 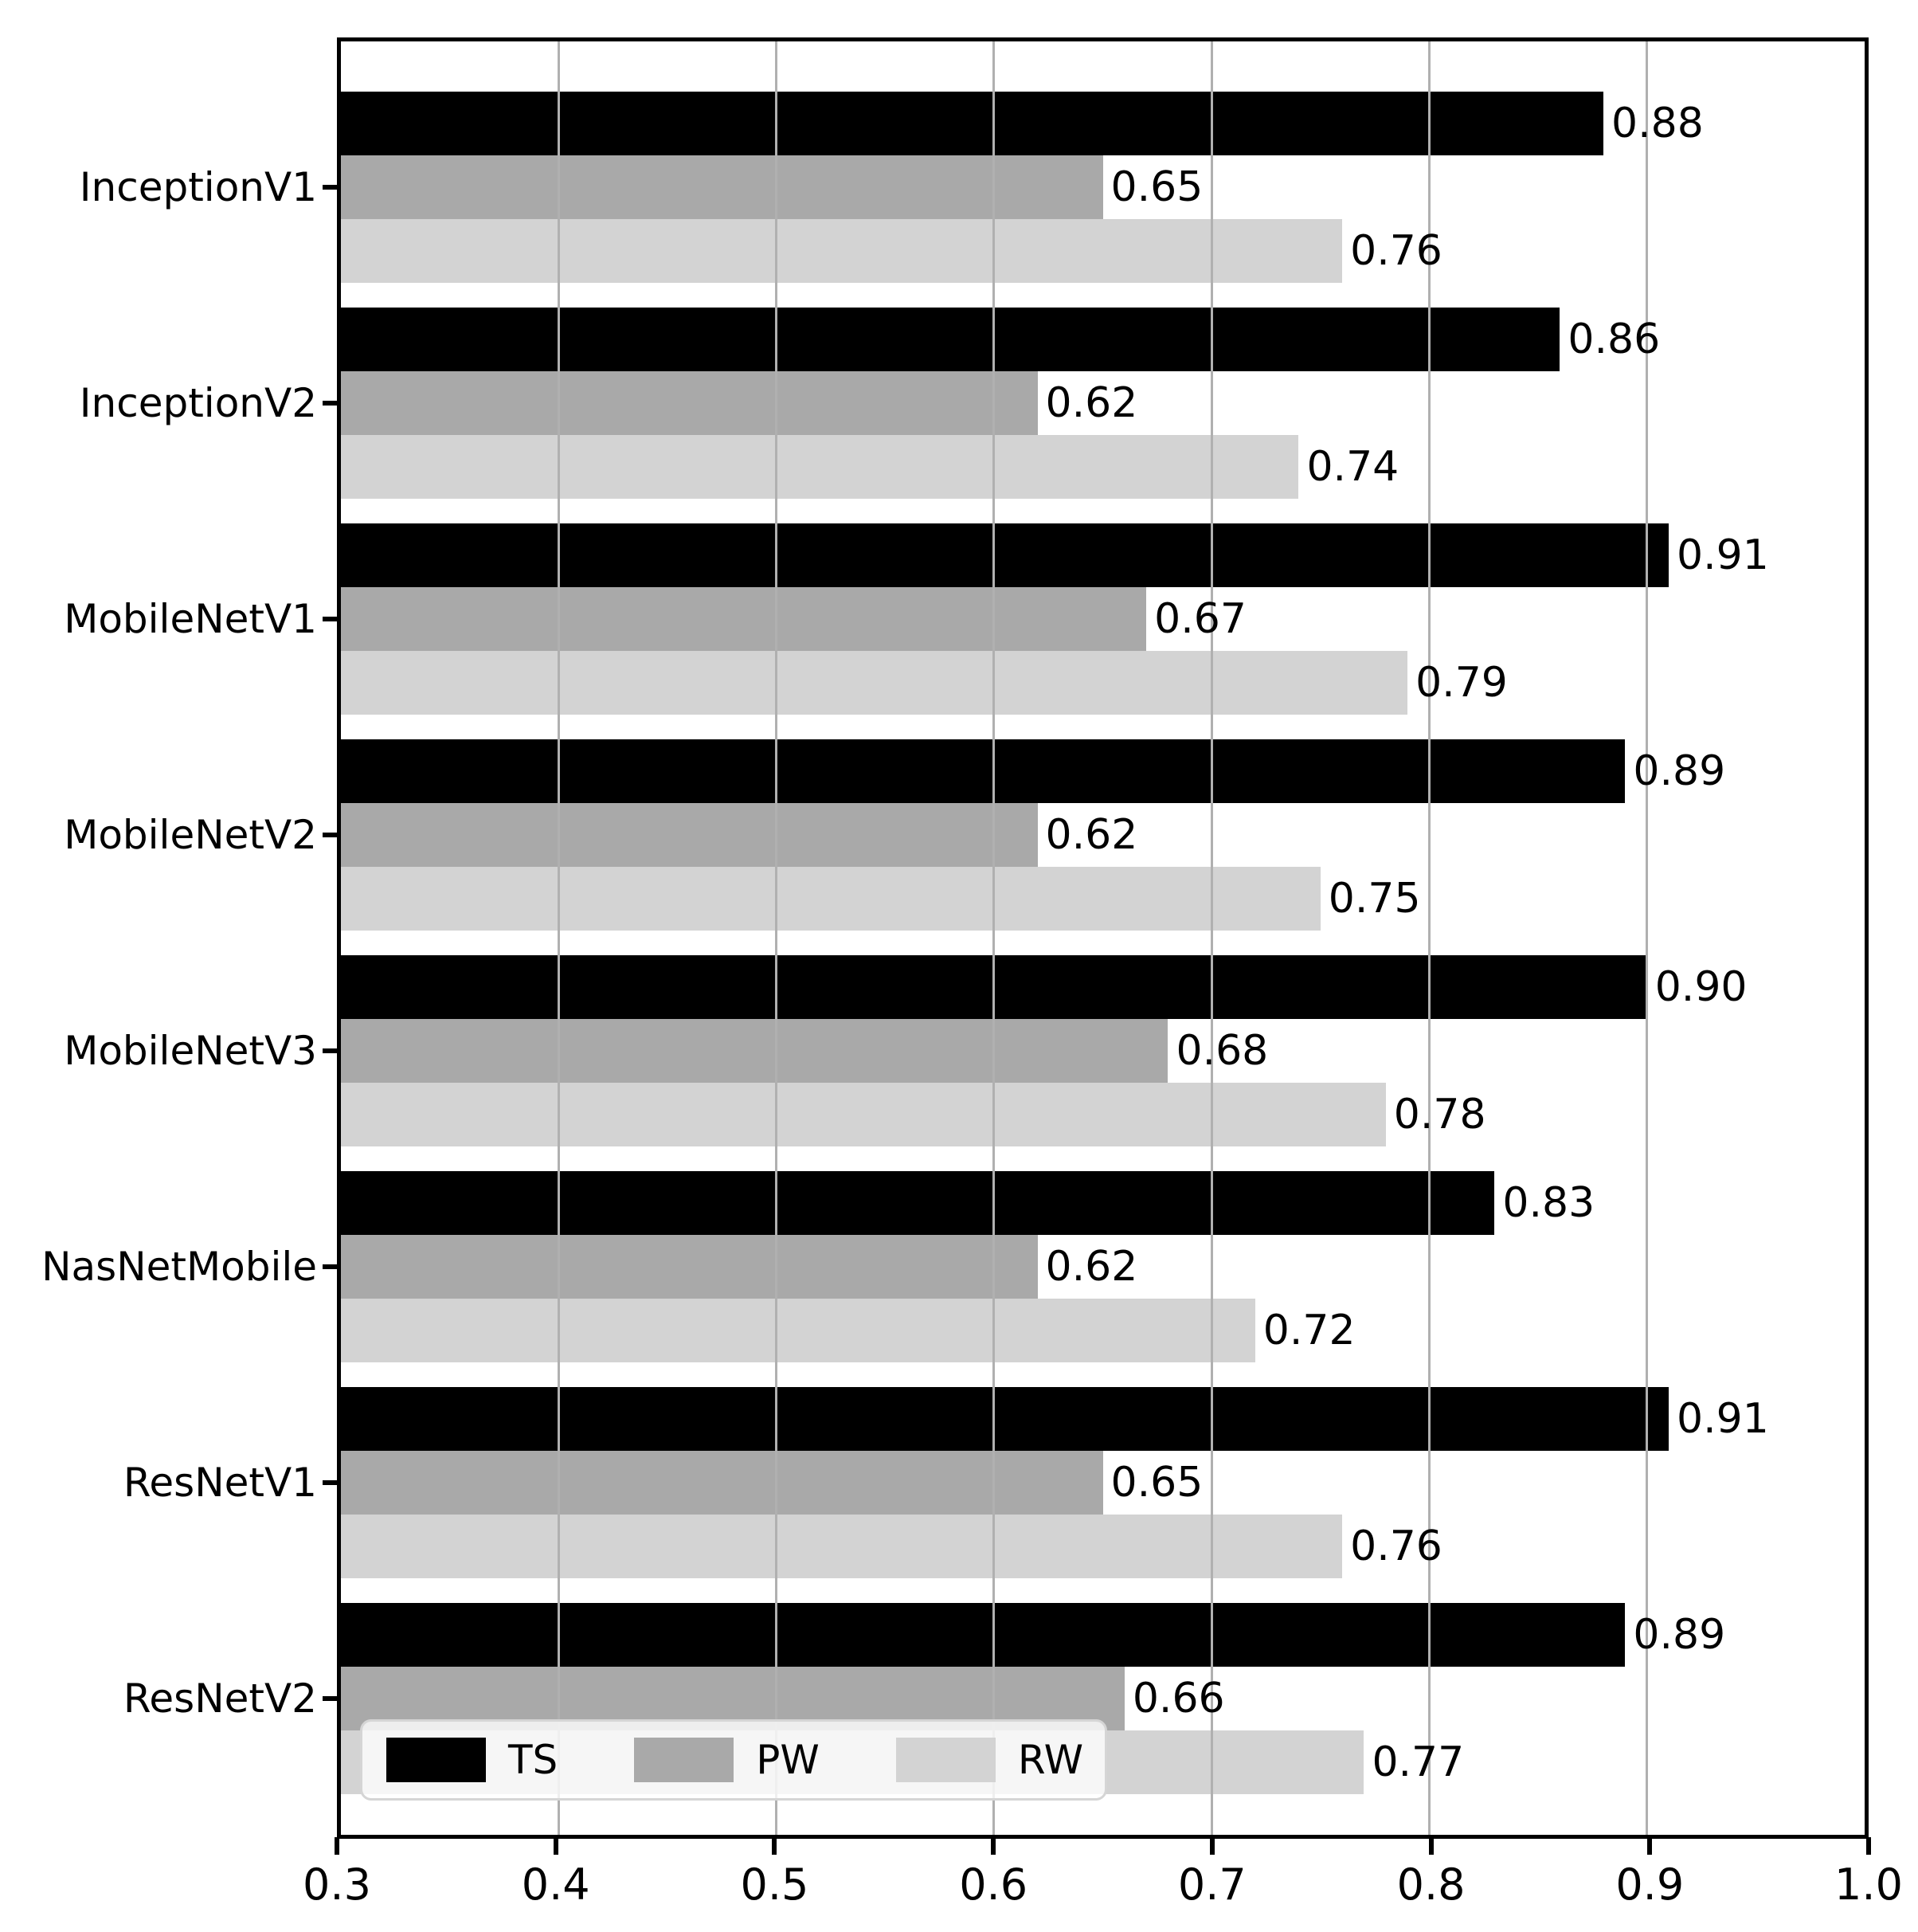 I want to click on bar-ts-nasnetmobile, so click(x=918, y=1203).